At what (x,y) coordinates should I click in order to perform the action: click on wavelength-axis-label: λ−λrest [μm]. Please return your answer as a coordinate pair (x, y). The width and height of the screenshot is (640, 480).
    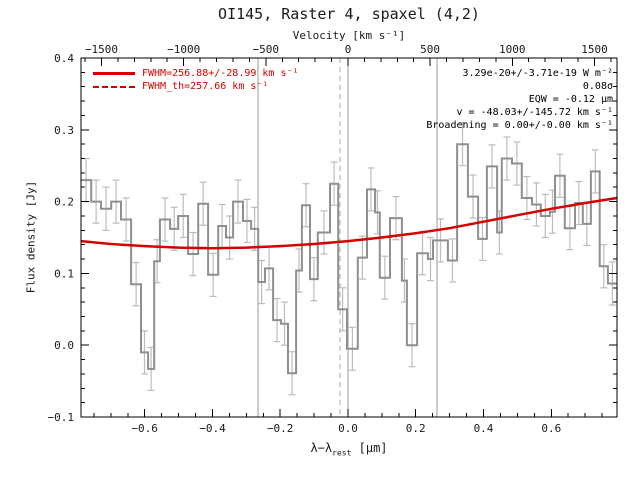
    Looking at the image, I should click on (349, 449).